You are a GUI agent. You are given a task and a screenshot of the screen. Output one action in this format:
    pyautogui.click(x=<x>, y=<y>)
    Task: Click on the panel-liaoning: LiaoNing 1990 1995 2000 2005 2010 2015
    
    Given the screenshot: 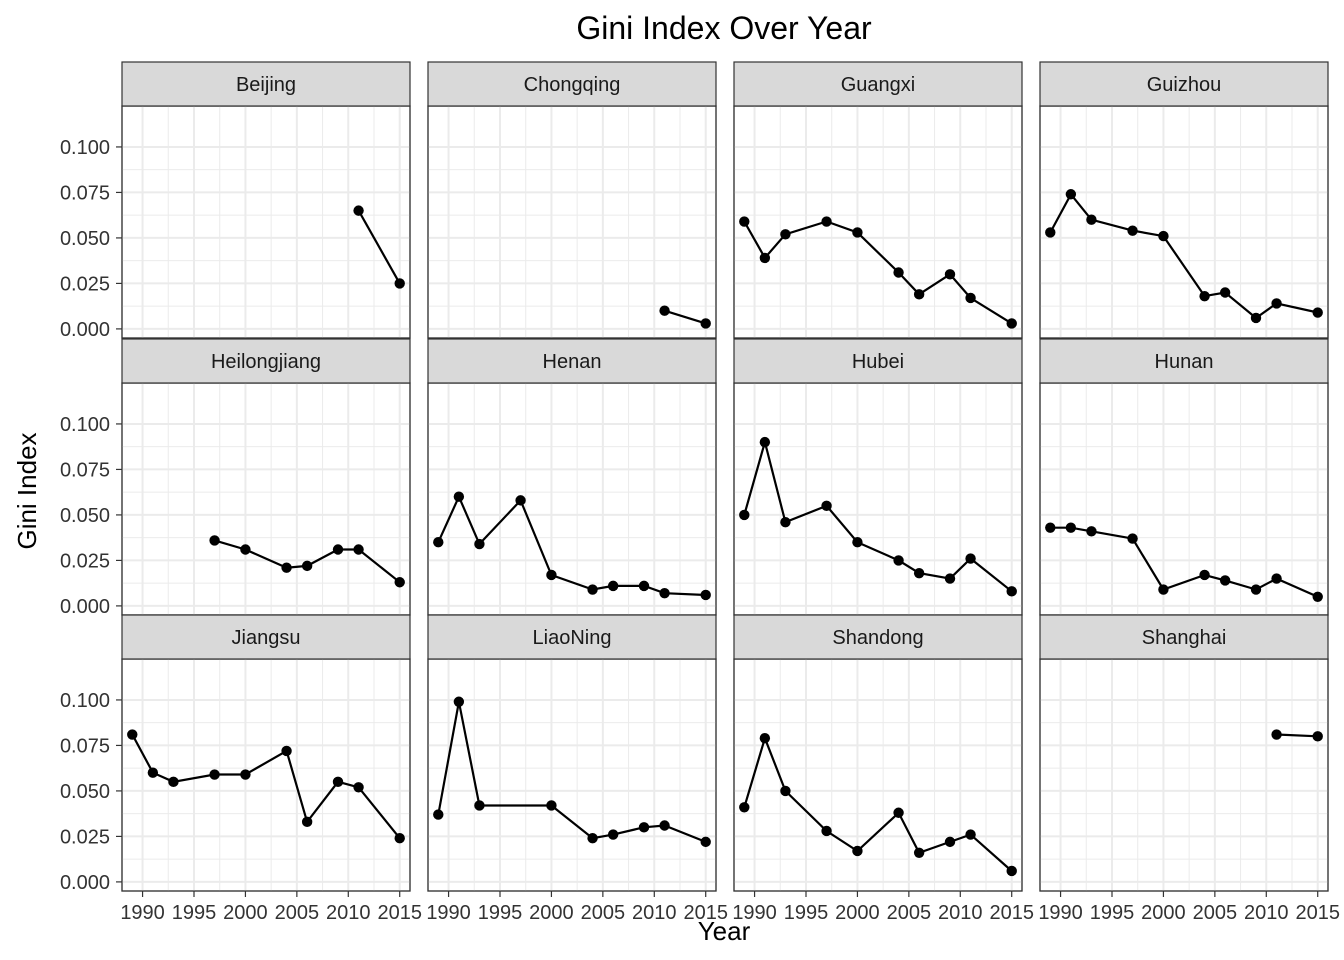 What is the action you would take?
    pyautogui.click(x=577, y=769)
    